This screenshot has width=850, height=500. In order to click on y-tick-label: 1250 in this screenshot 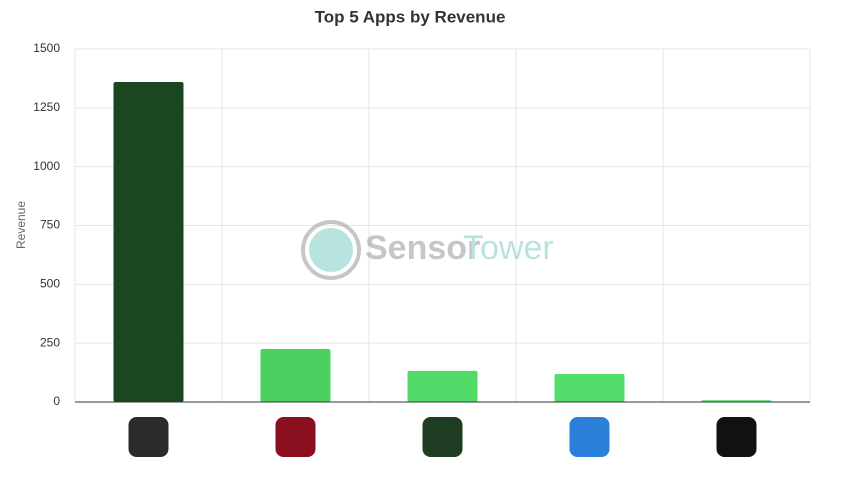, I will do `click(46, 107)`.